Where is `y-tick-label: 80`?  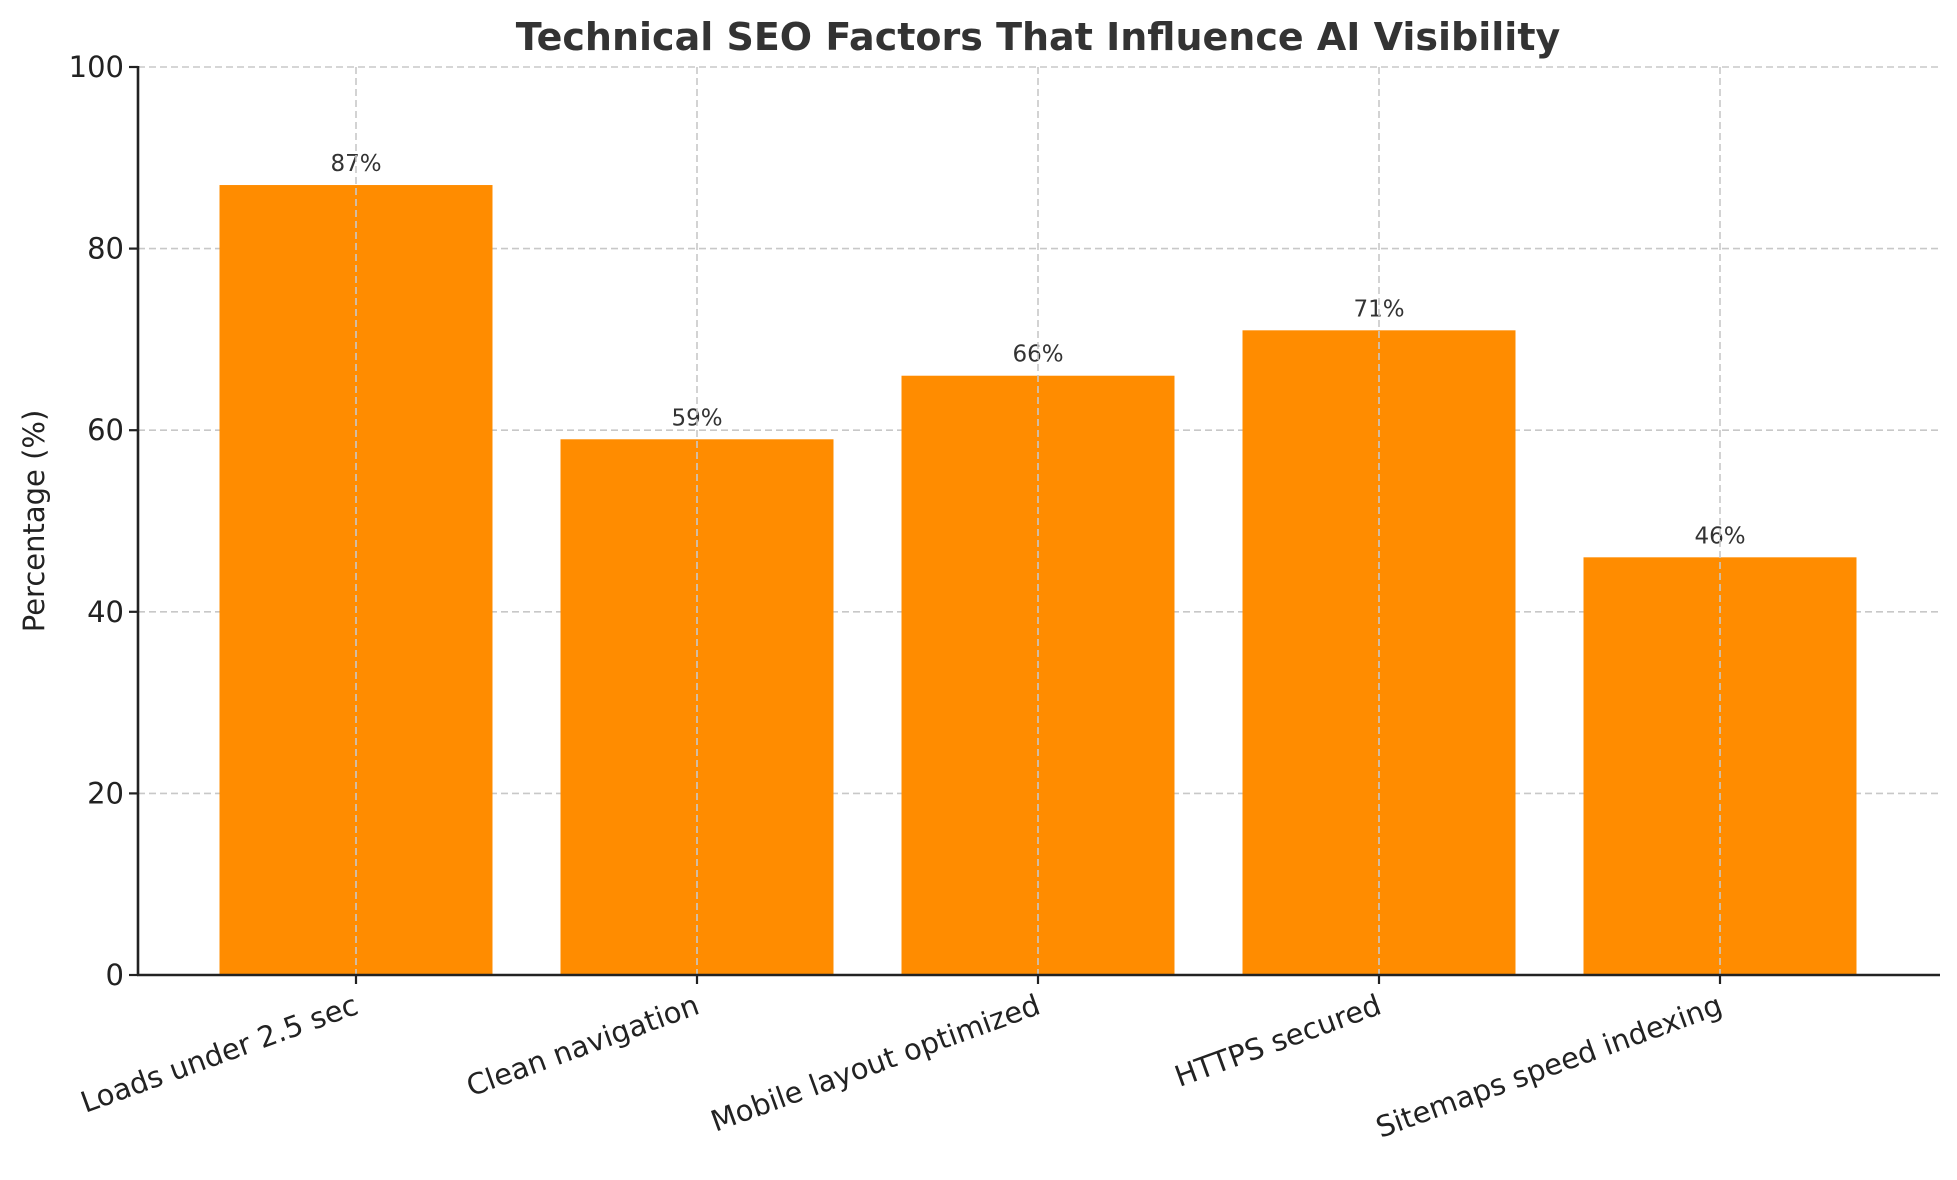 y-tick-label: 80 is located at coordinates (105, 249).